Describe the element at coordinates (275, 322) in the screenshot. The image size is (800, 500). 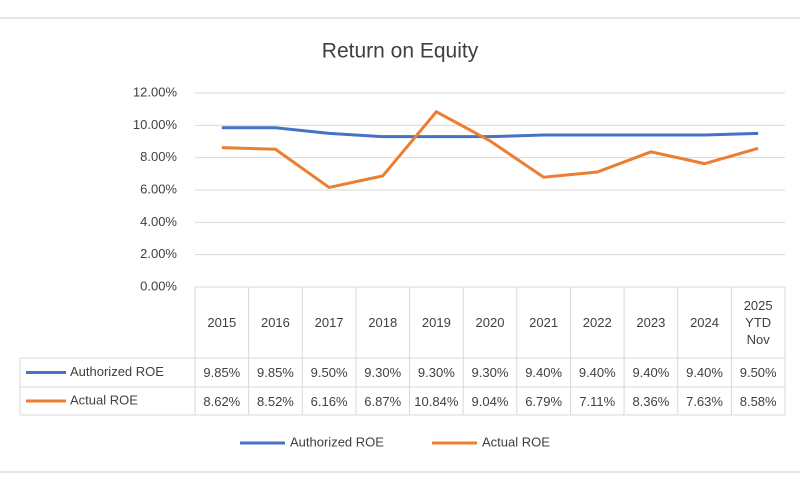
I see `x-tick-label: 2016` at that location.